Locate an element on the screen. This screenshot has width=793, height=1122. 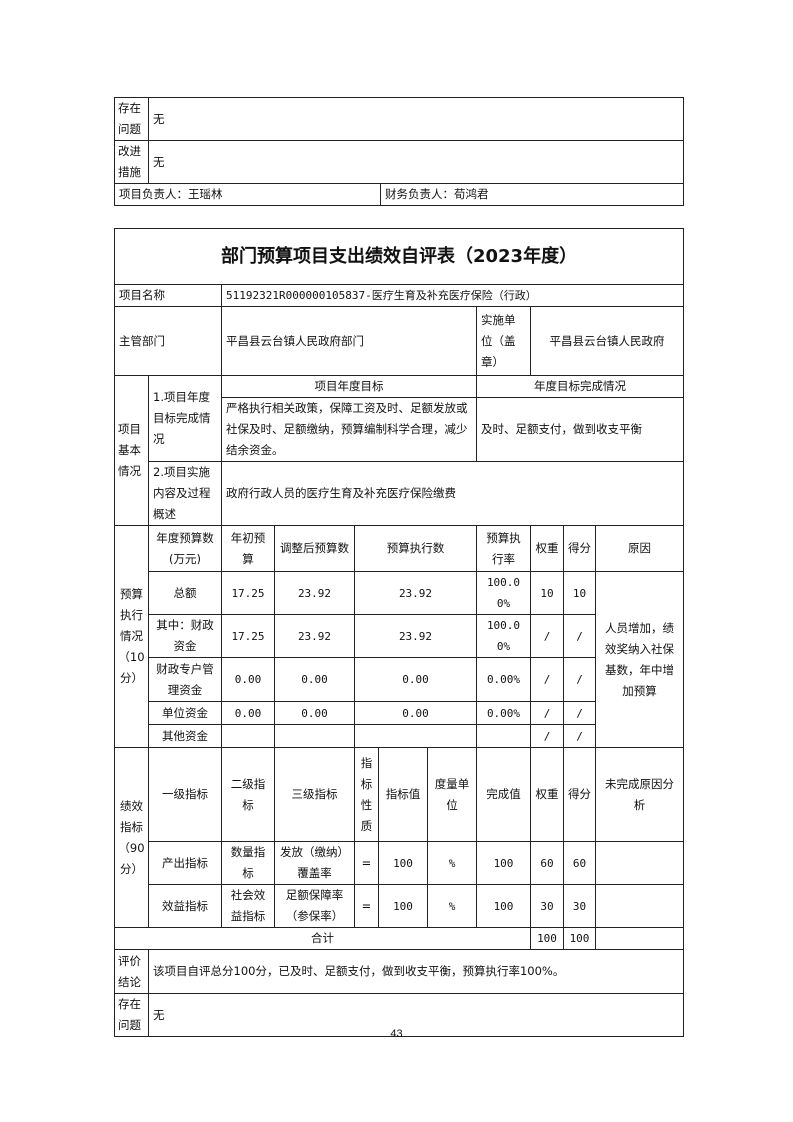
dept-label: 主管部门 is located at coordinates (168, 341).